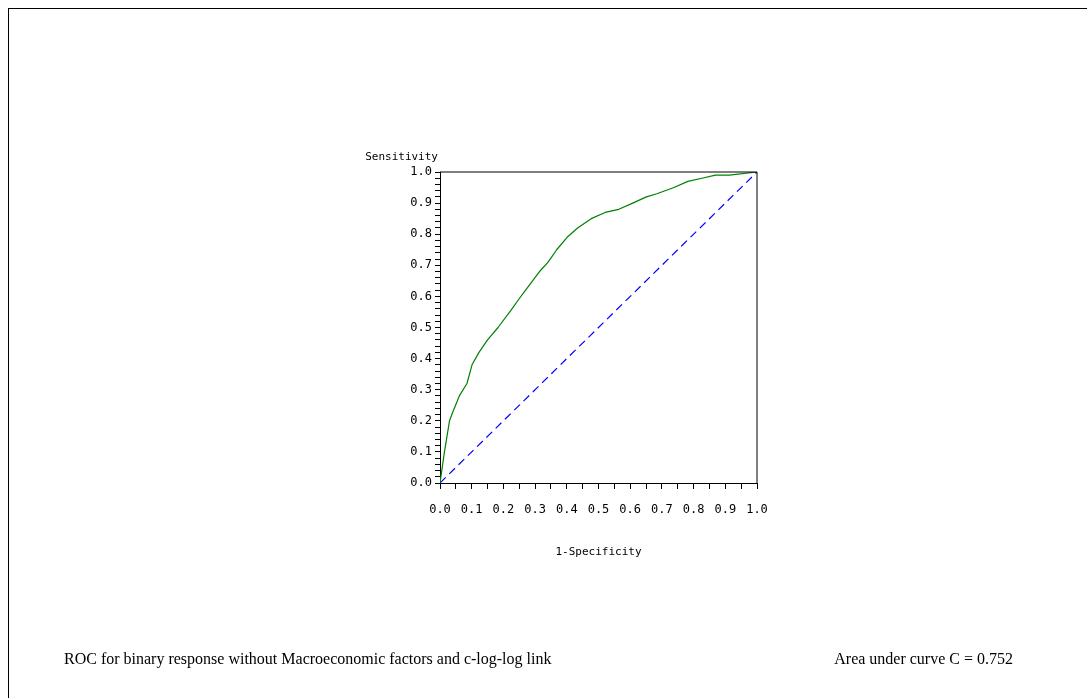  What do you see at coordinates (421, 419) in the screenshot?
I see `y-tick-label: 0.2` at bounding box center [421, 419].